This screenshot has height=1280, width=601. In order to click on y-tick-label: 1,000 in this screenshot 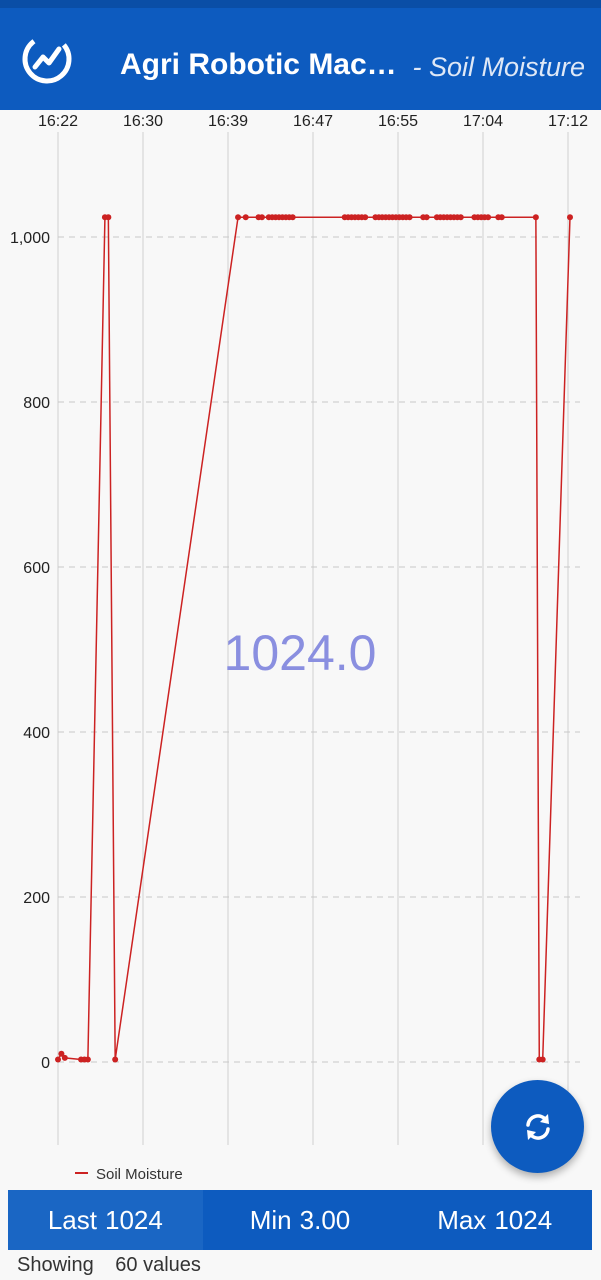, I will do `click(30, 238)`.